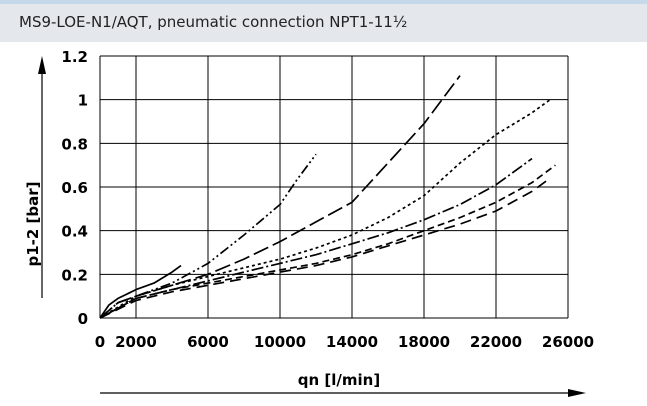  I want to click on y-tick-label: 0.2, so click(74, 275).